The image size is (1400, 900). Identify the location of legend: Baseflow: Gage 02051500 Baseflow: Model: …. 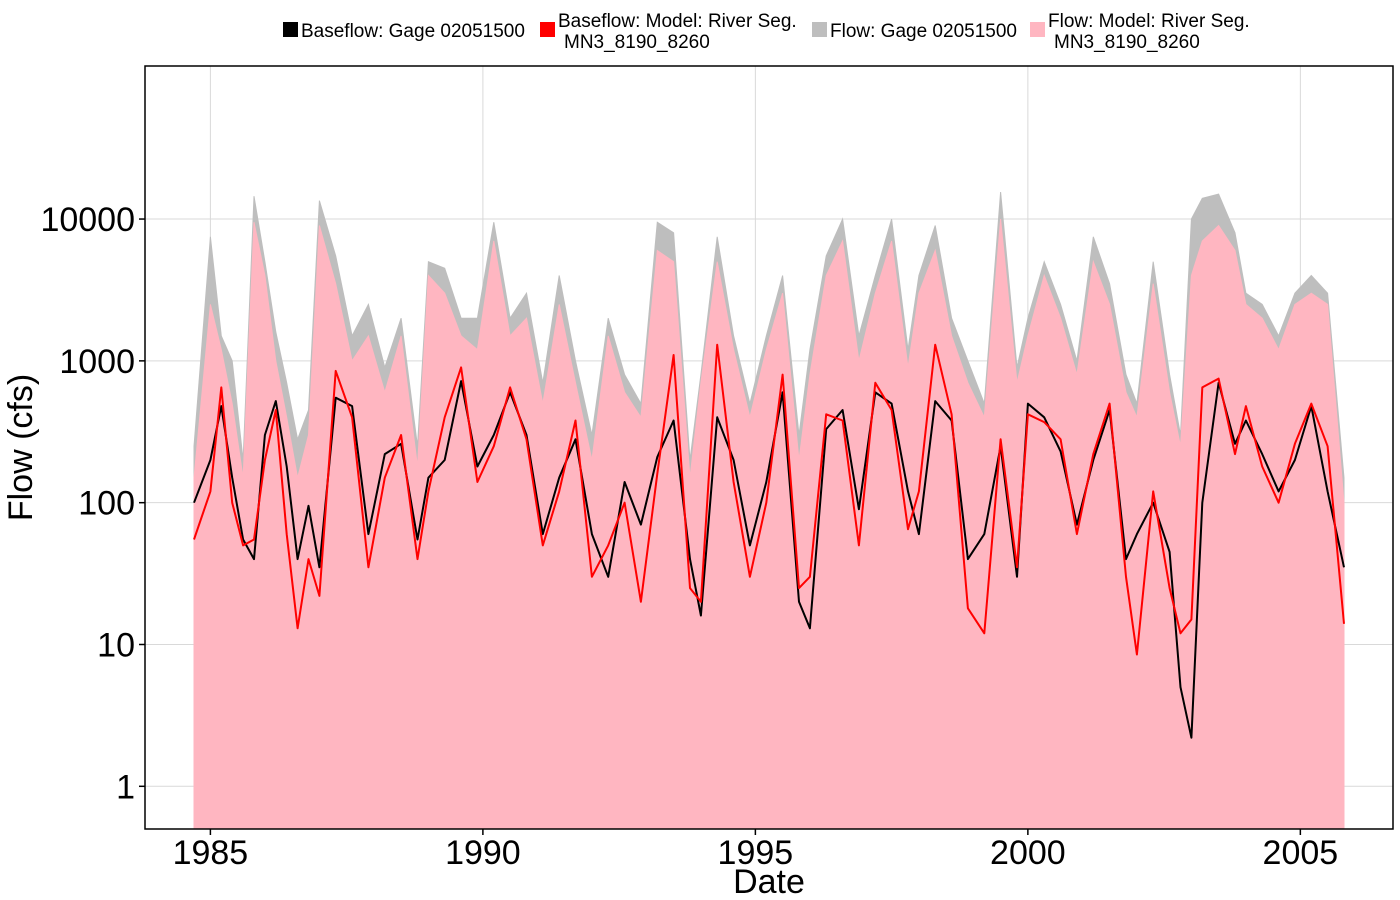
(766, 32).